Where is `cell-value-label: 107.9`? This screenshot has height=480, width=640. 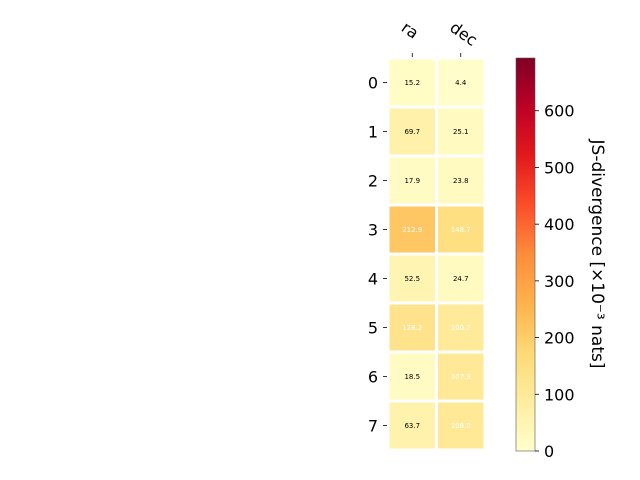
cell-value-label: 107.9 is located at coordinates (461, 377).